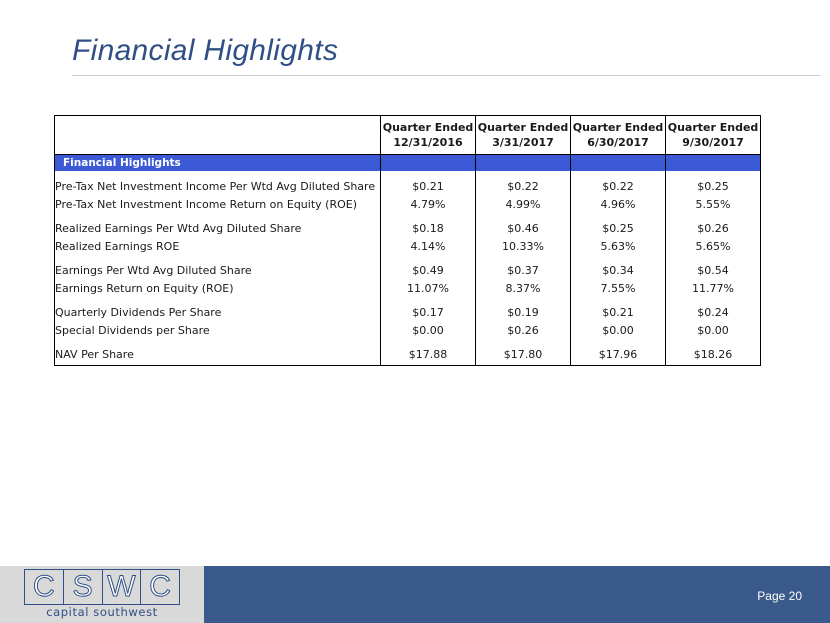 The width and height of the screenshot is (830, 623). Describe the element at coordinates (713, 270) in the screenshot. I see `table-cell: $0.54` at that location.